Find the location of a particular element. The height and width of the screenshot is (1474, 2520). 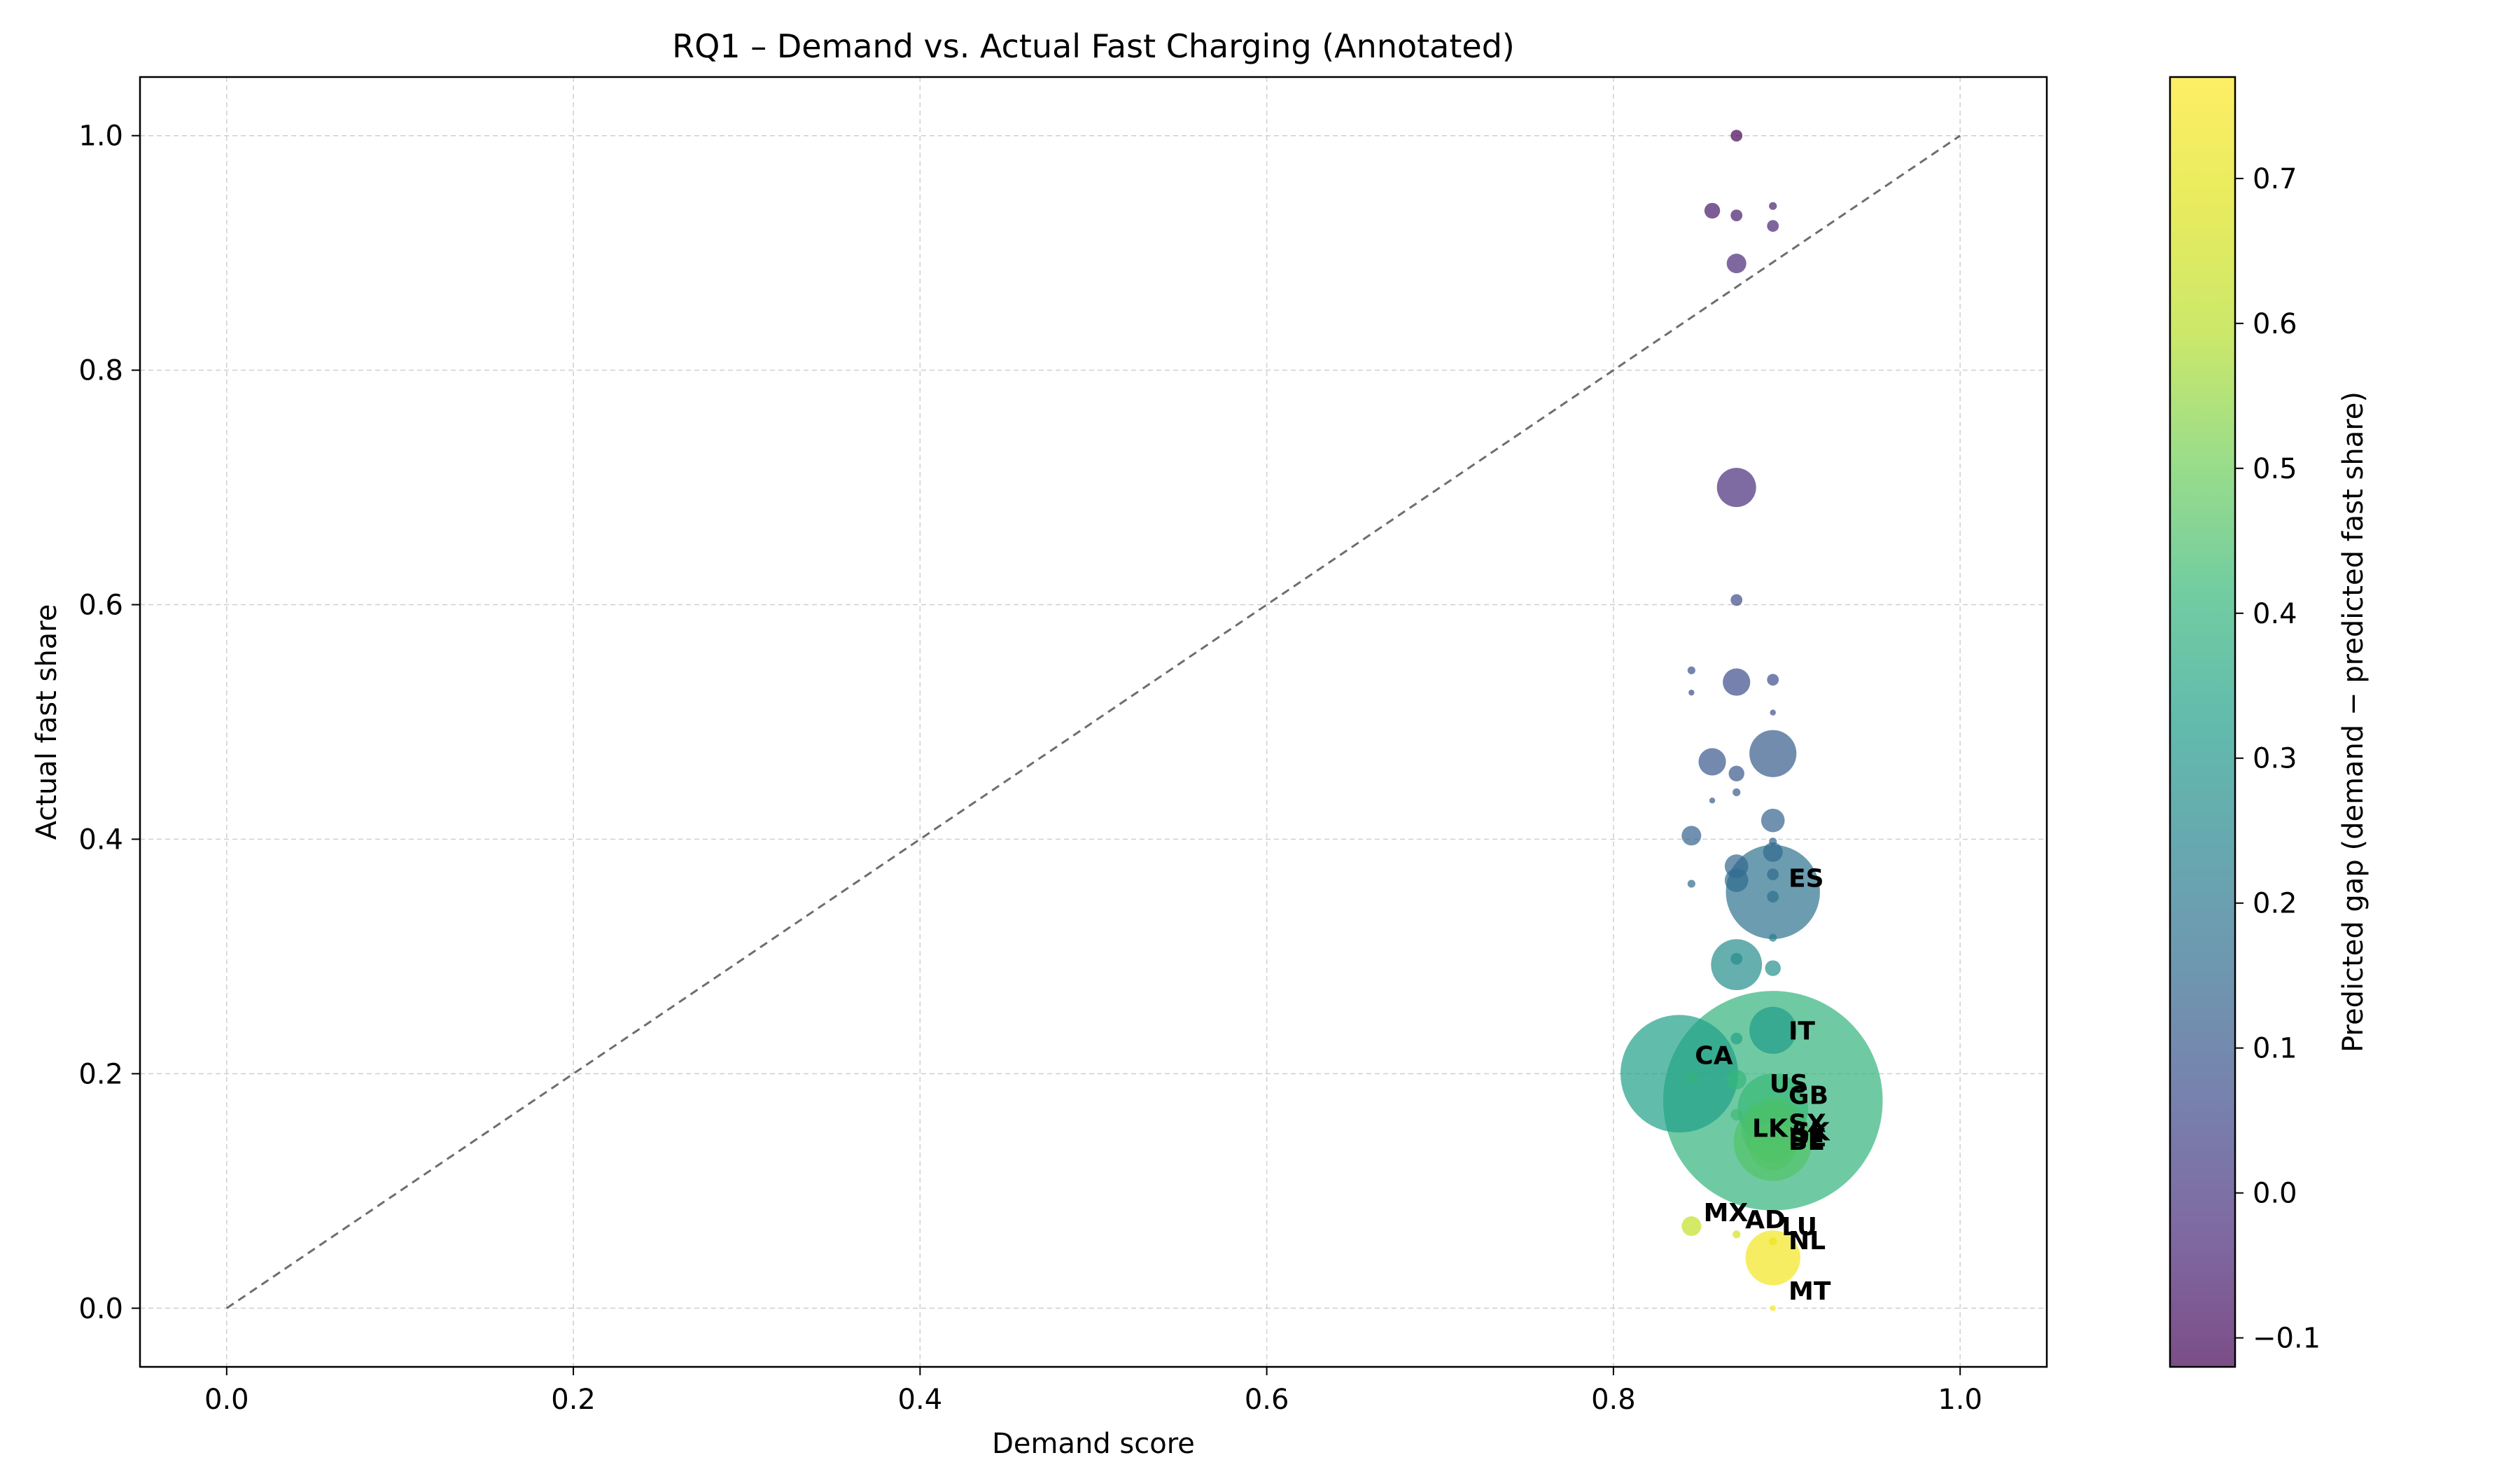

point-annotation-mx: MX is located at coordinates (1726, 1213).